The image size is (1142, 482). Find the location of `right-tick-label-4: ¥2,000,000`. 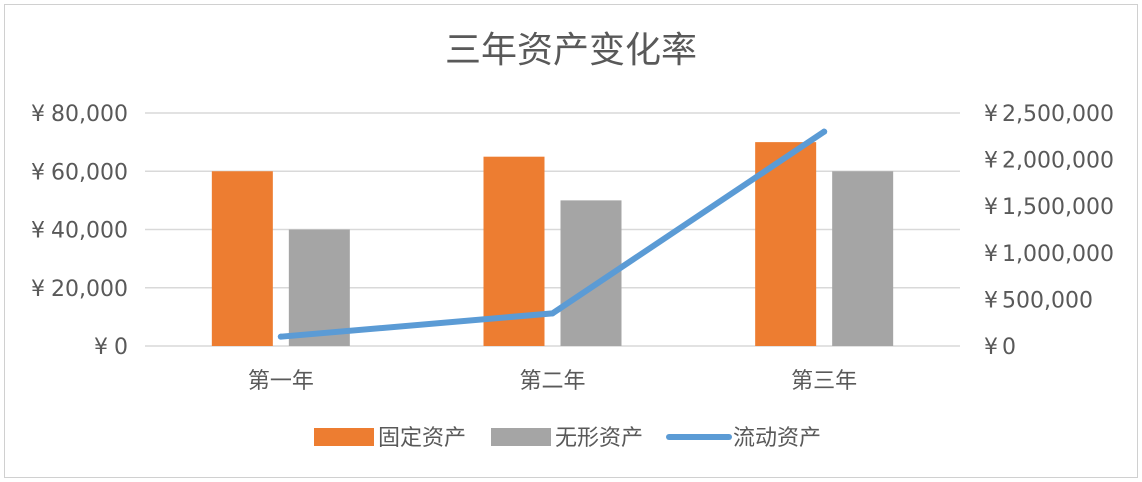

right-tick-label-4: ¥2,000,000 is located at coordinates (1049, 161).